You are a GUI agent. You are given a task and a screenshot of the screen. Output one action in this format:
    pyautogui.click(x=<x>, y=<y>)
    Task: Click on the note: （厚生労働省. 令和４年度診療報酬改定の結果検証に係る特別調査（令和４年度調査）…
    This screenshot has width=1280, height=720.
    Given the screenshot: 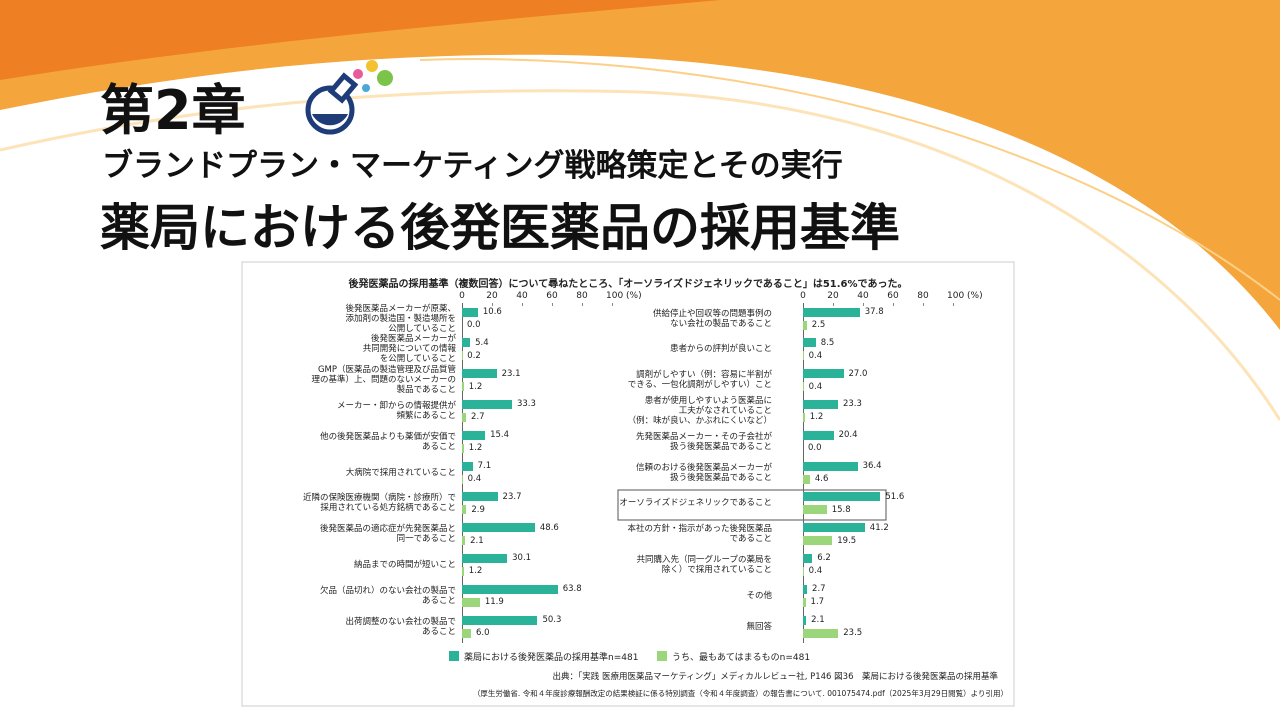 What is the action you would take?
    pyautogui.click(x=740, y=693)
    